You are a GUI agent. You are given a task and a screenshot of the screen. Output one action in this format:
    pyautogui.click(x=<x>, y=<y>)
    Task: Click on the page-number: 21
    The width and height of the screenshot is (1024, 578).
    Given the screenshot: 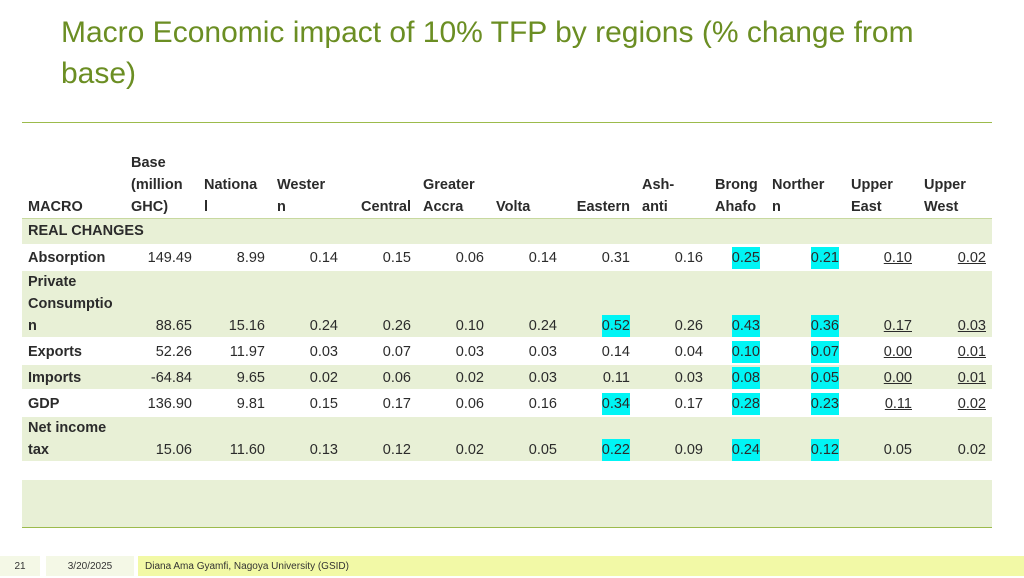 What is the action you would take?
    pyautogui.click(x=20, y=566)
    